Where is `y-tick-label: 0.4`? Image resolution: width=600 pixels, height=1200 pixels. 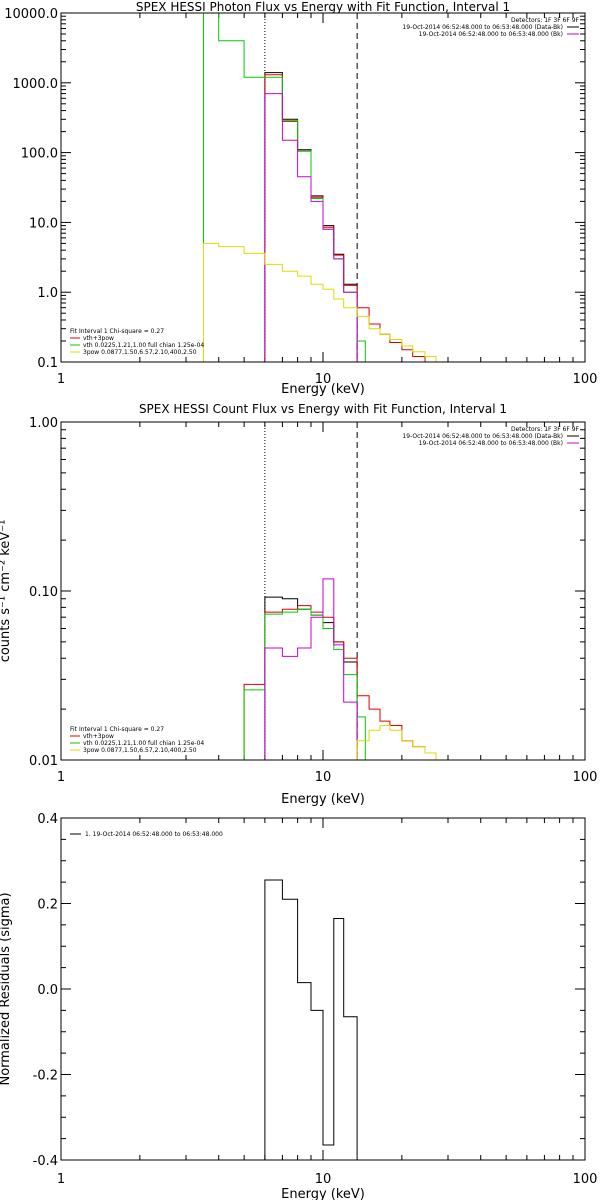
y-tick-label: 0.4 is located at coordinates (47, 819).